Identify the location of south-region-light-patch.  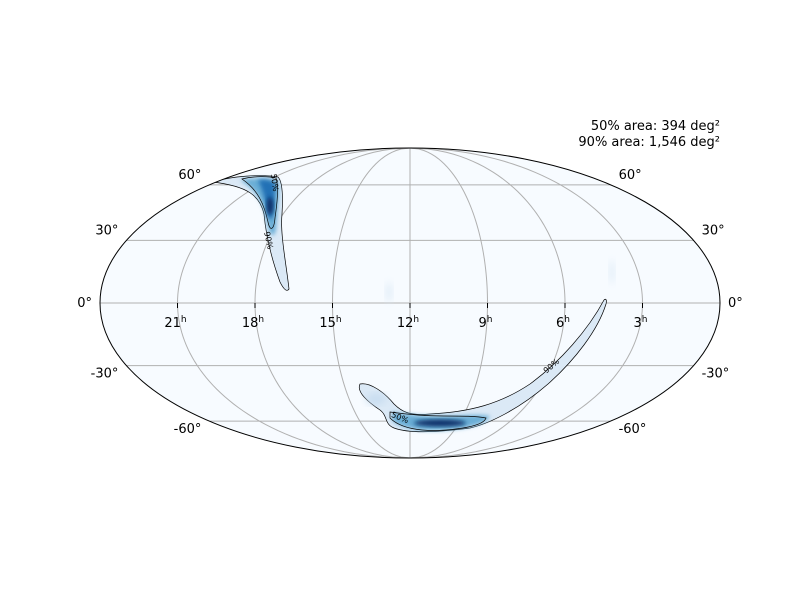
(376, 399).